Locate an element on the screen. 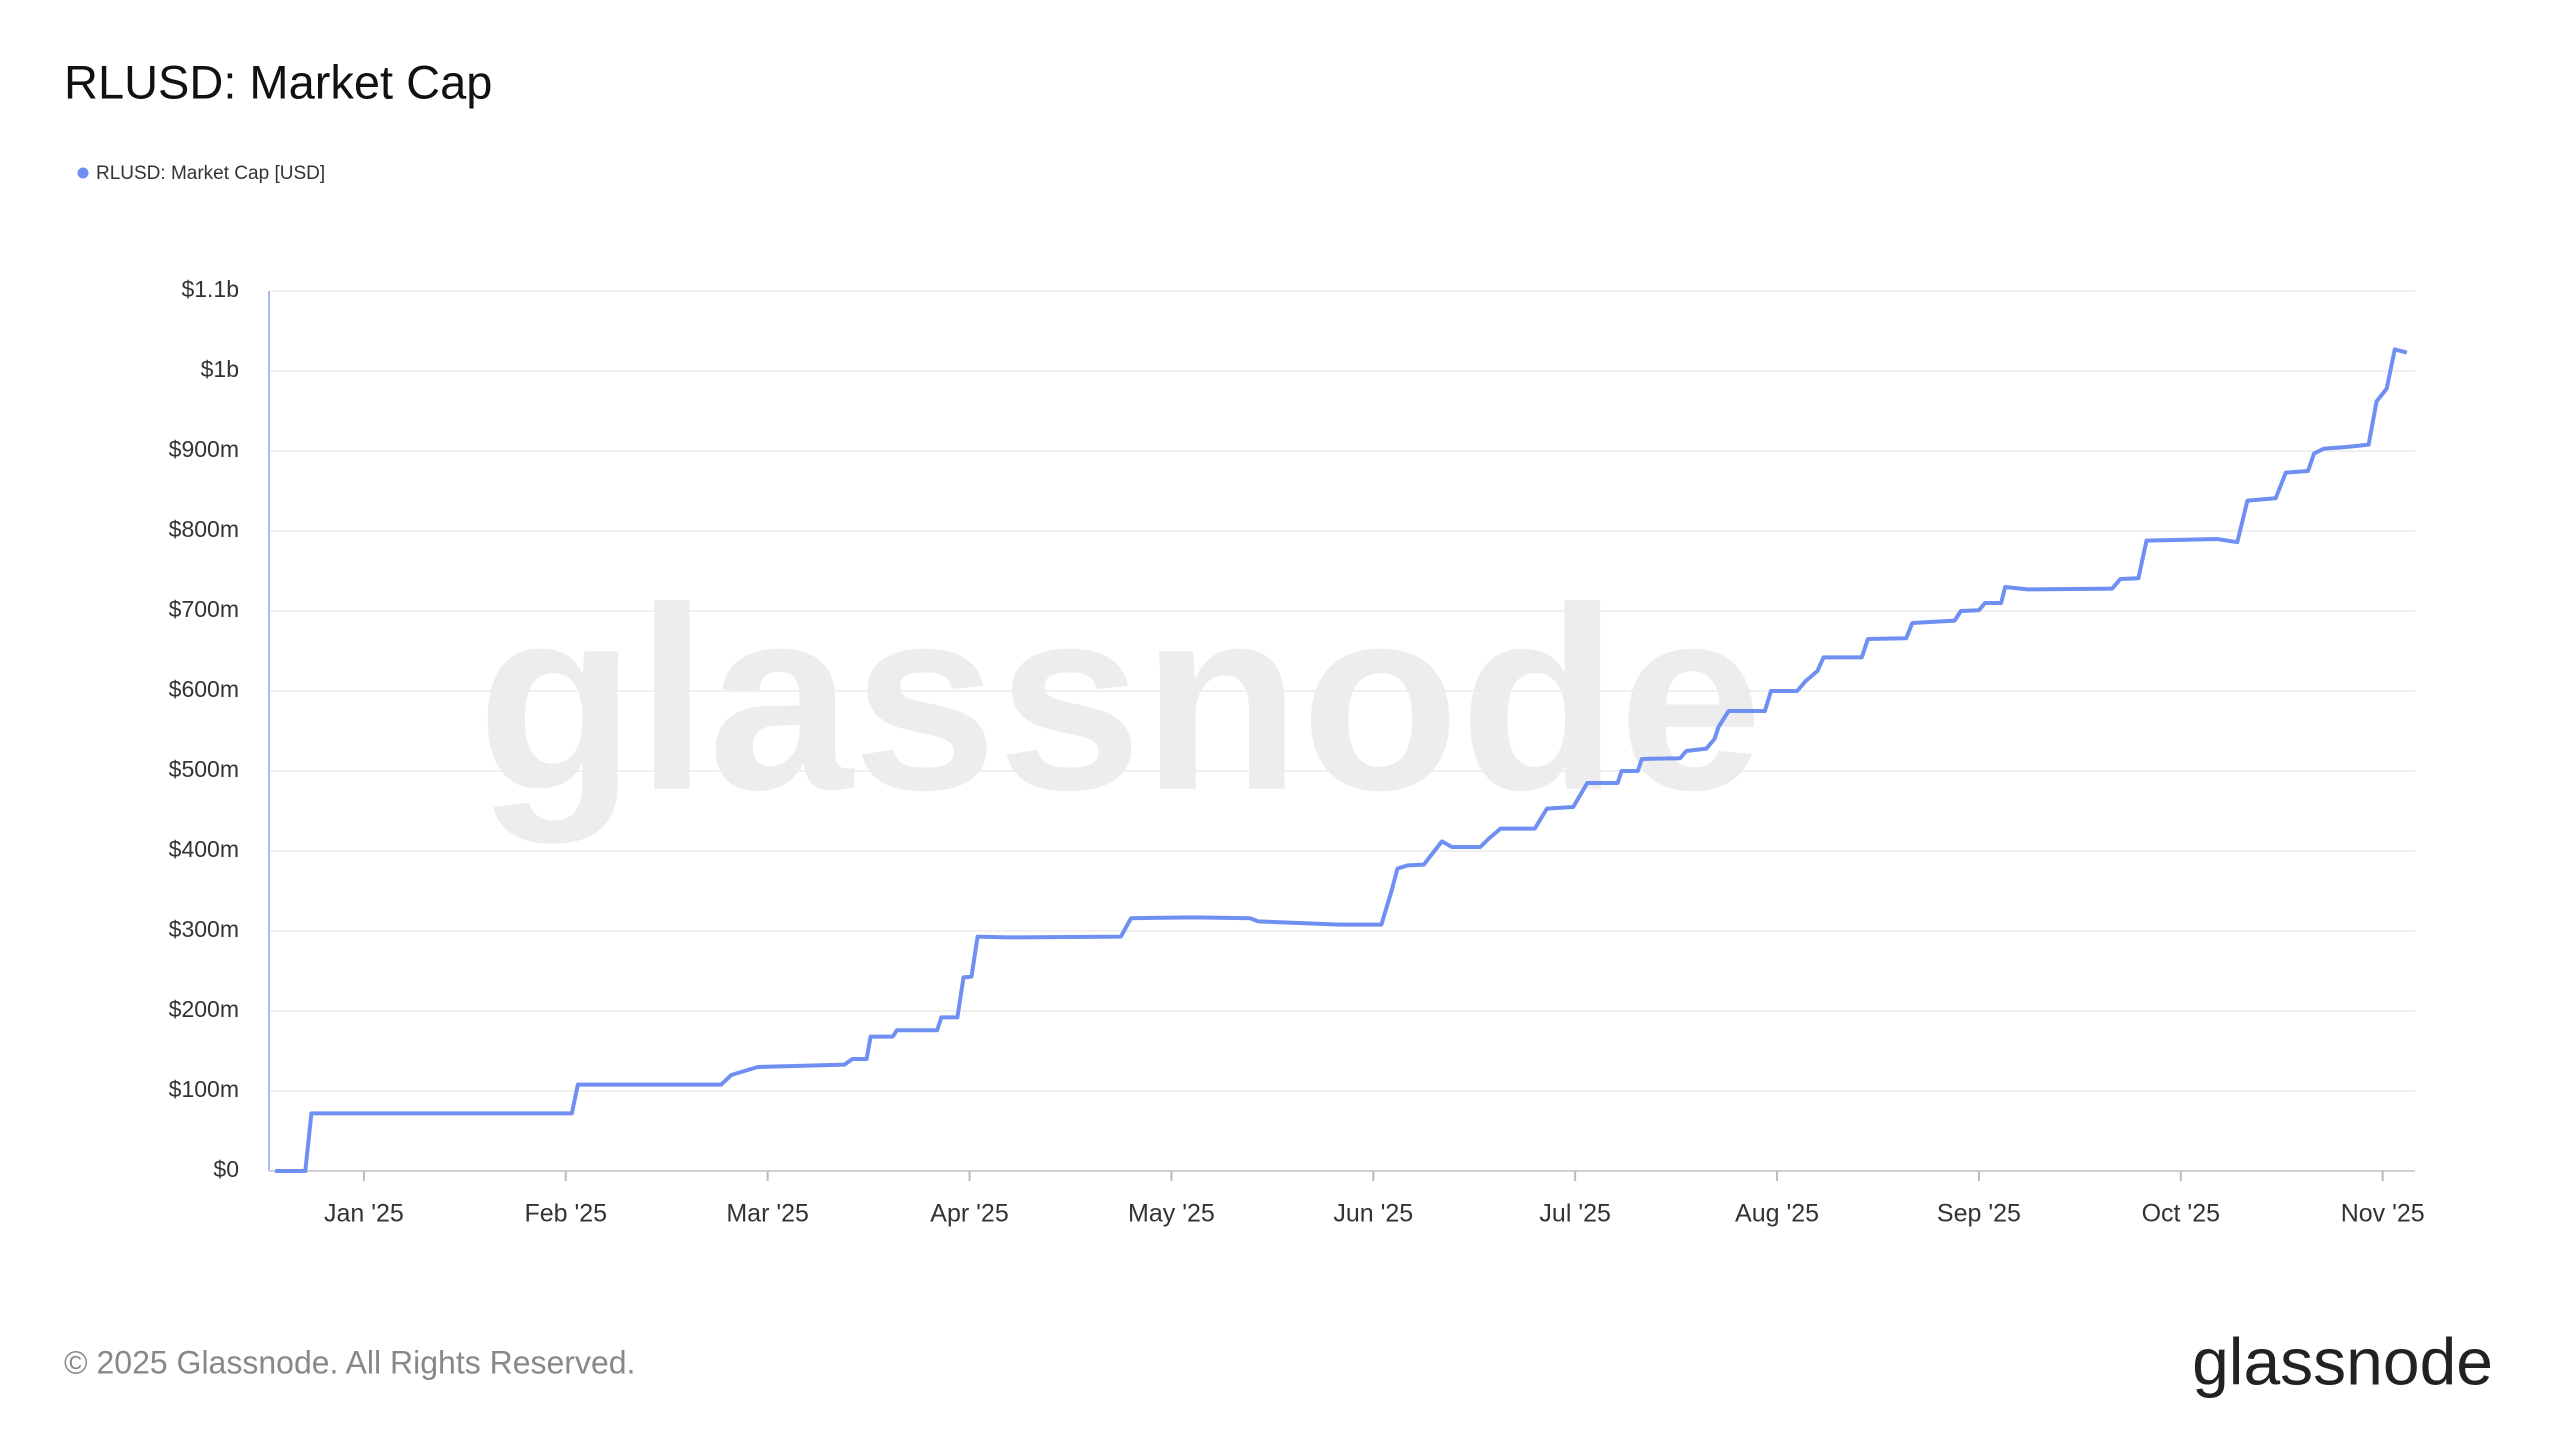 This screenshot has width=2560, height=1440. copyright: © 2025 Glassnode. All Rights Reserved. is located at coordinates (349, 1362).